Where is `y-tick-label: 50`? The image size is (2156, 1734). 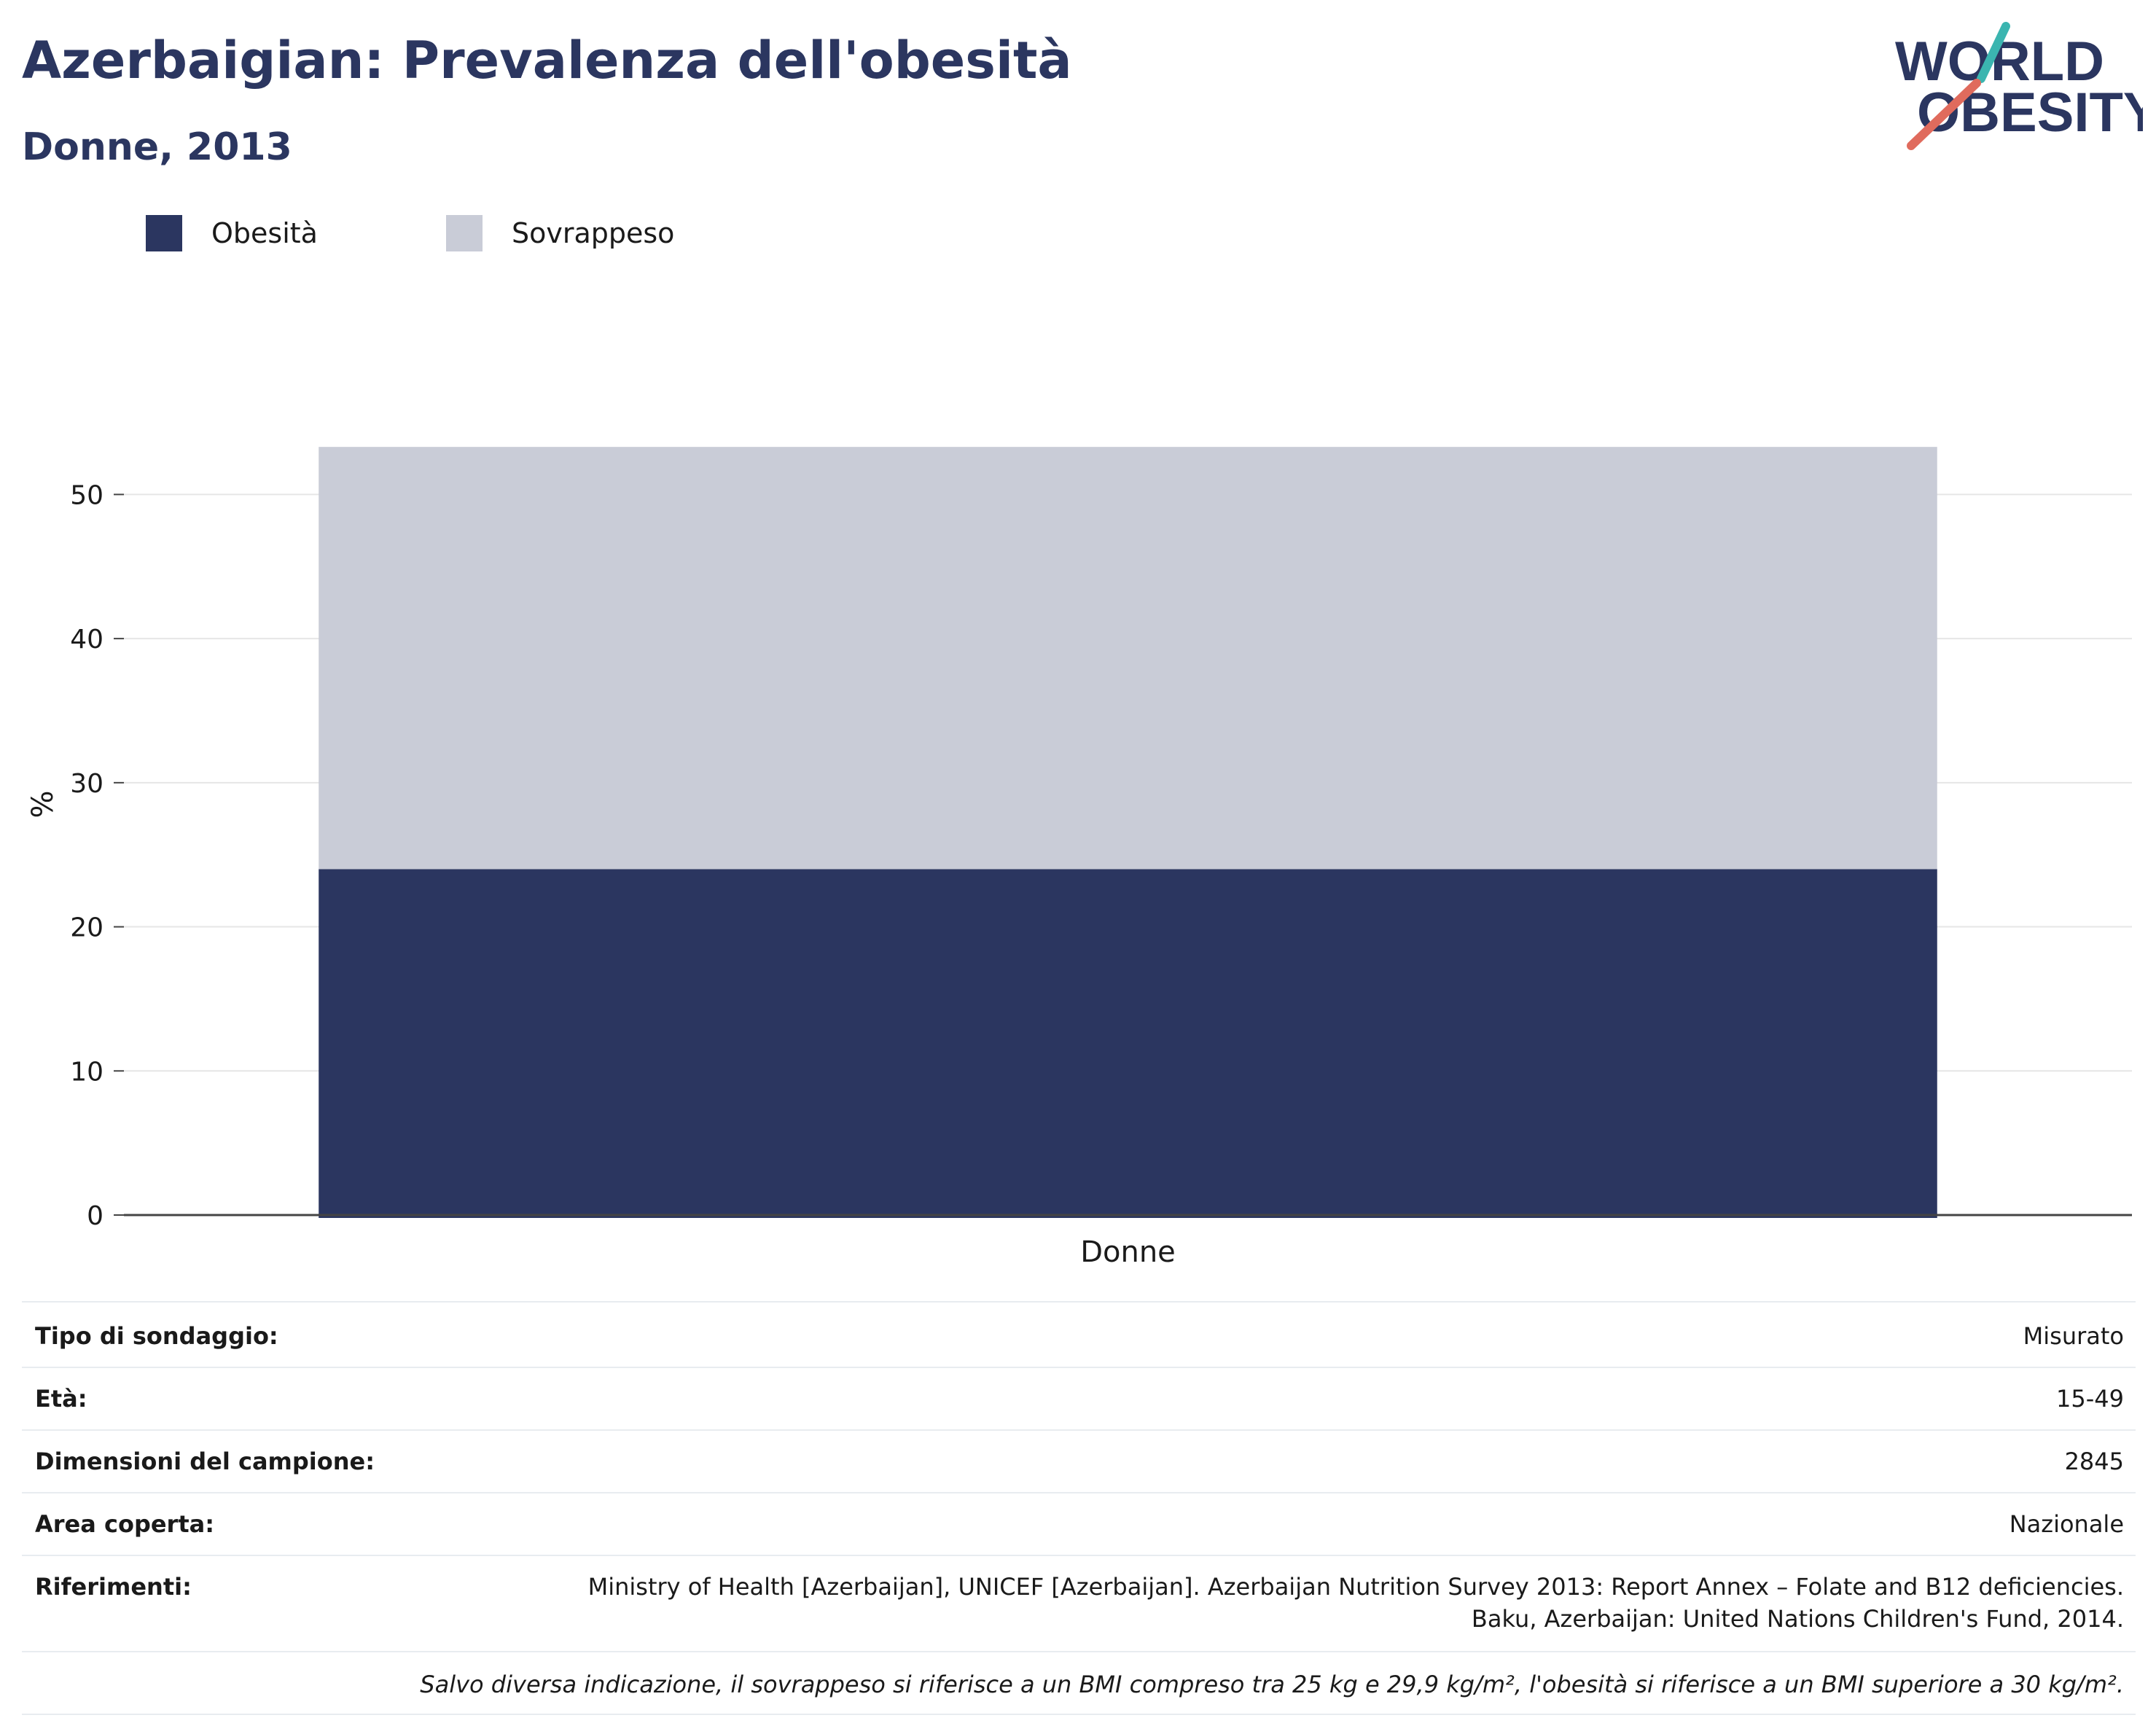 y-tick-label: 50 is located at coordinates (86, 495).